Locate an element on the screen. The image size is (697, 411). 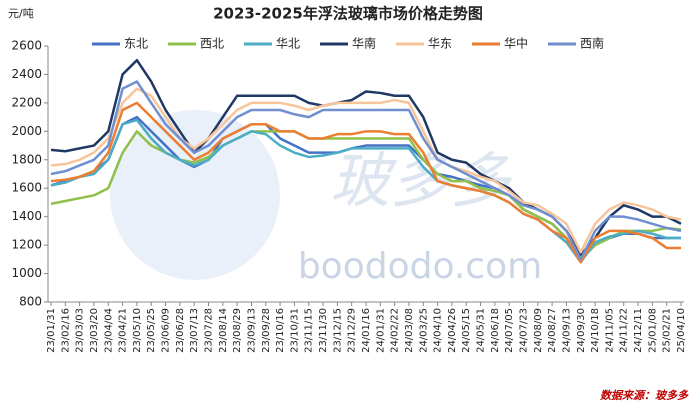
x-tick-label: 24/03/08 is located at coordinates (409, 330).